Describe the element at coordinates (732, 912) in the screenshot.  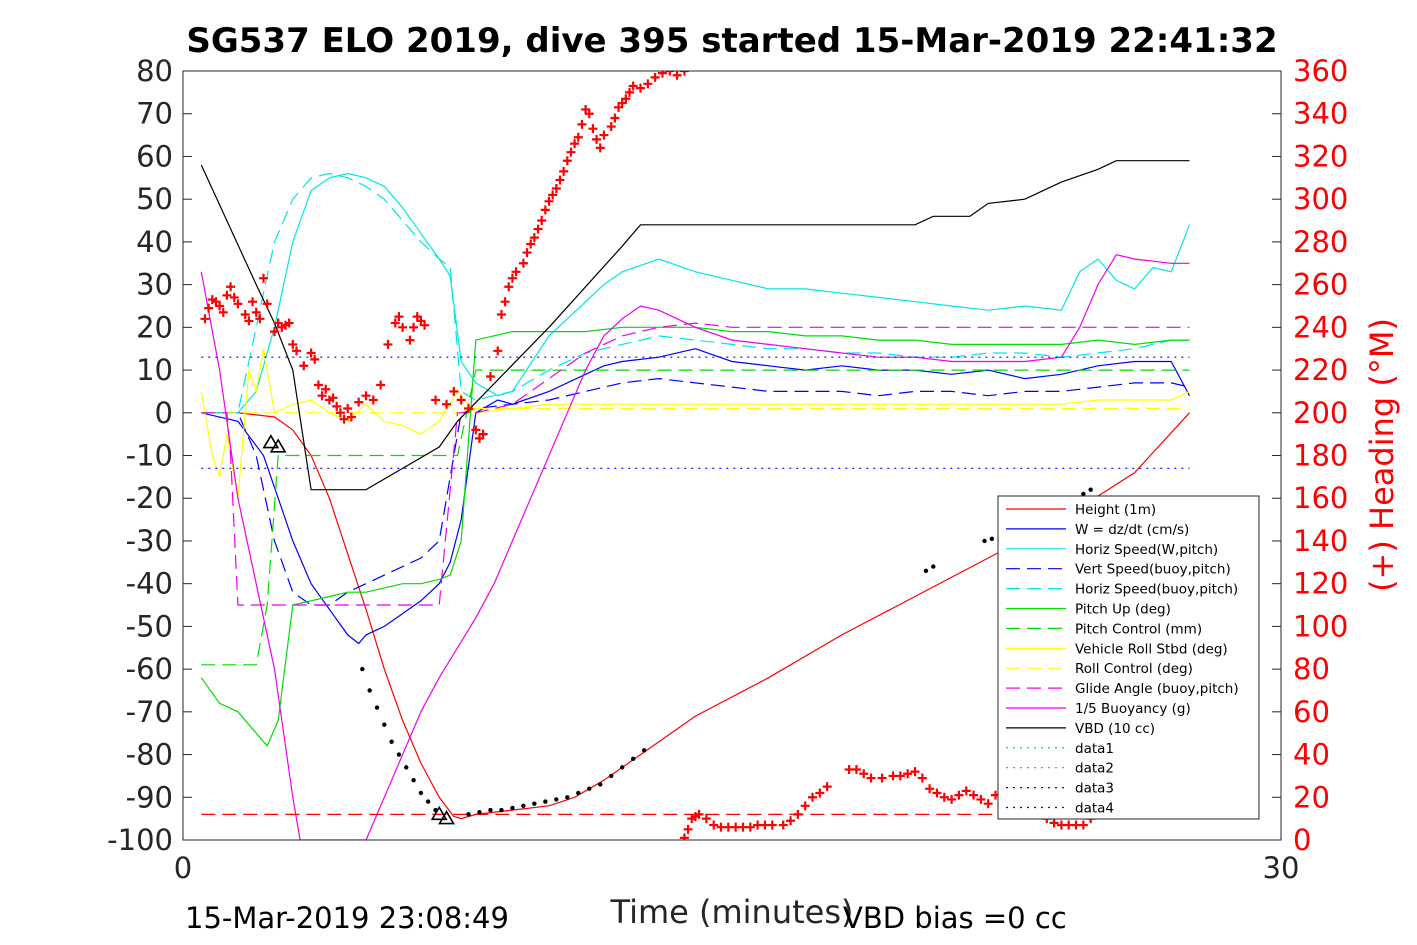
I see `x-axis-label: Time (minutes)` at that location.